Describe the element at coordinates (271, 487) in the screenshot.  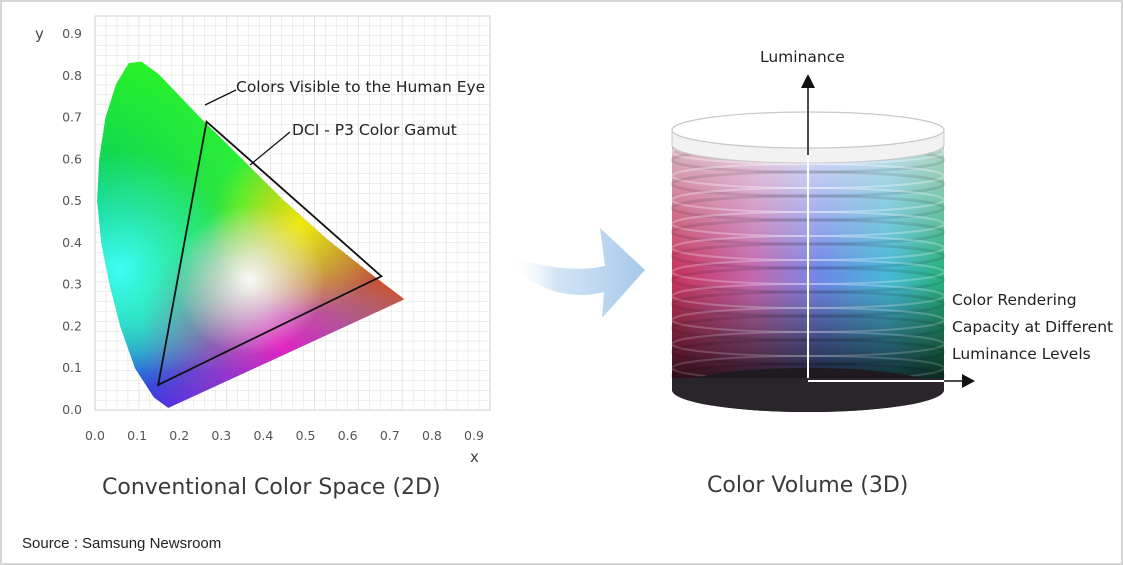
I see `caption-2d: Conventional Color Space (2D)` at that location.